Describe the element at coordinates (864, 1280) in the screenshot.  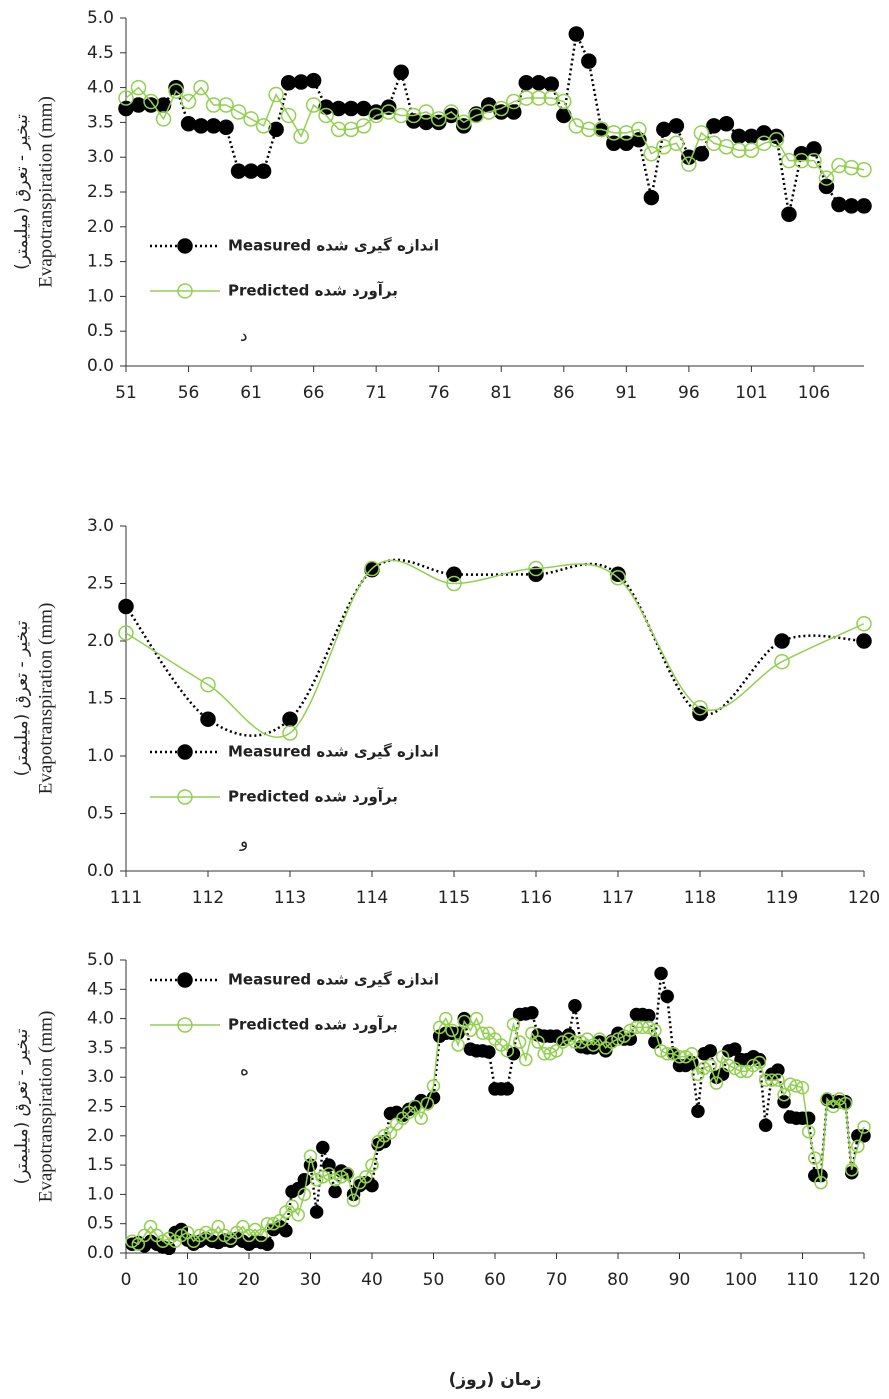
I see `x-tick-label: 120` at that location.